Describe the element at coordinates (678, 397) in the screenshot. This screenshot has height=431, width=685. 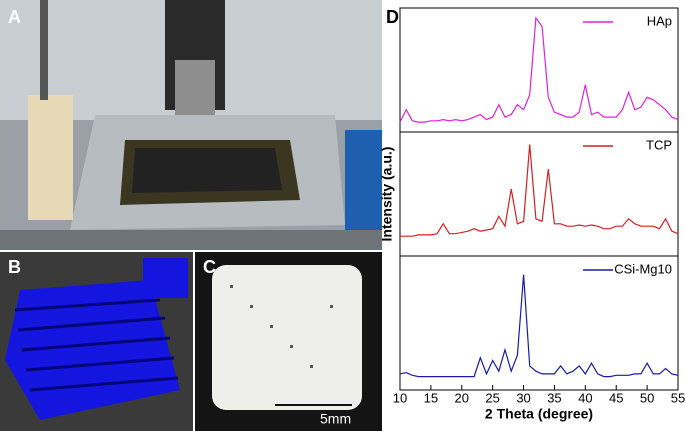
I see `x-tick-label: 55` at that location.